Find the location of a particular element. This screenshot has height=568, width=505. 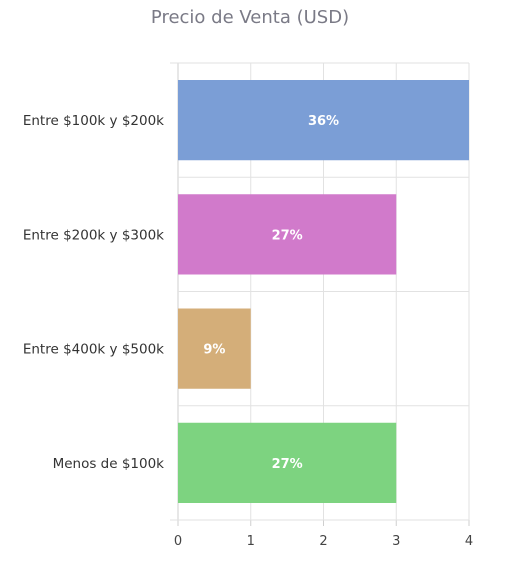

x-tick-label: 1 is located at coordinates (251, 541).